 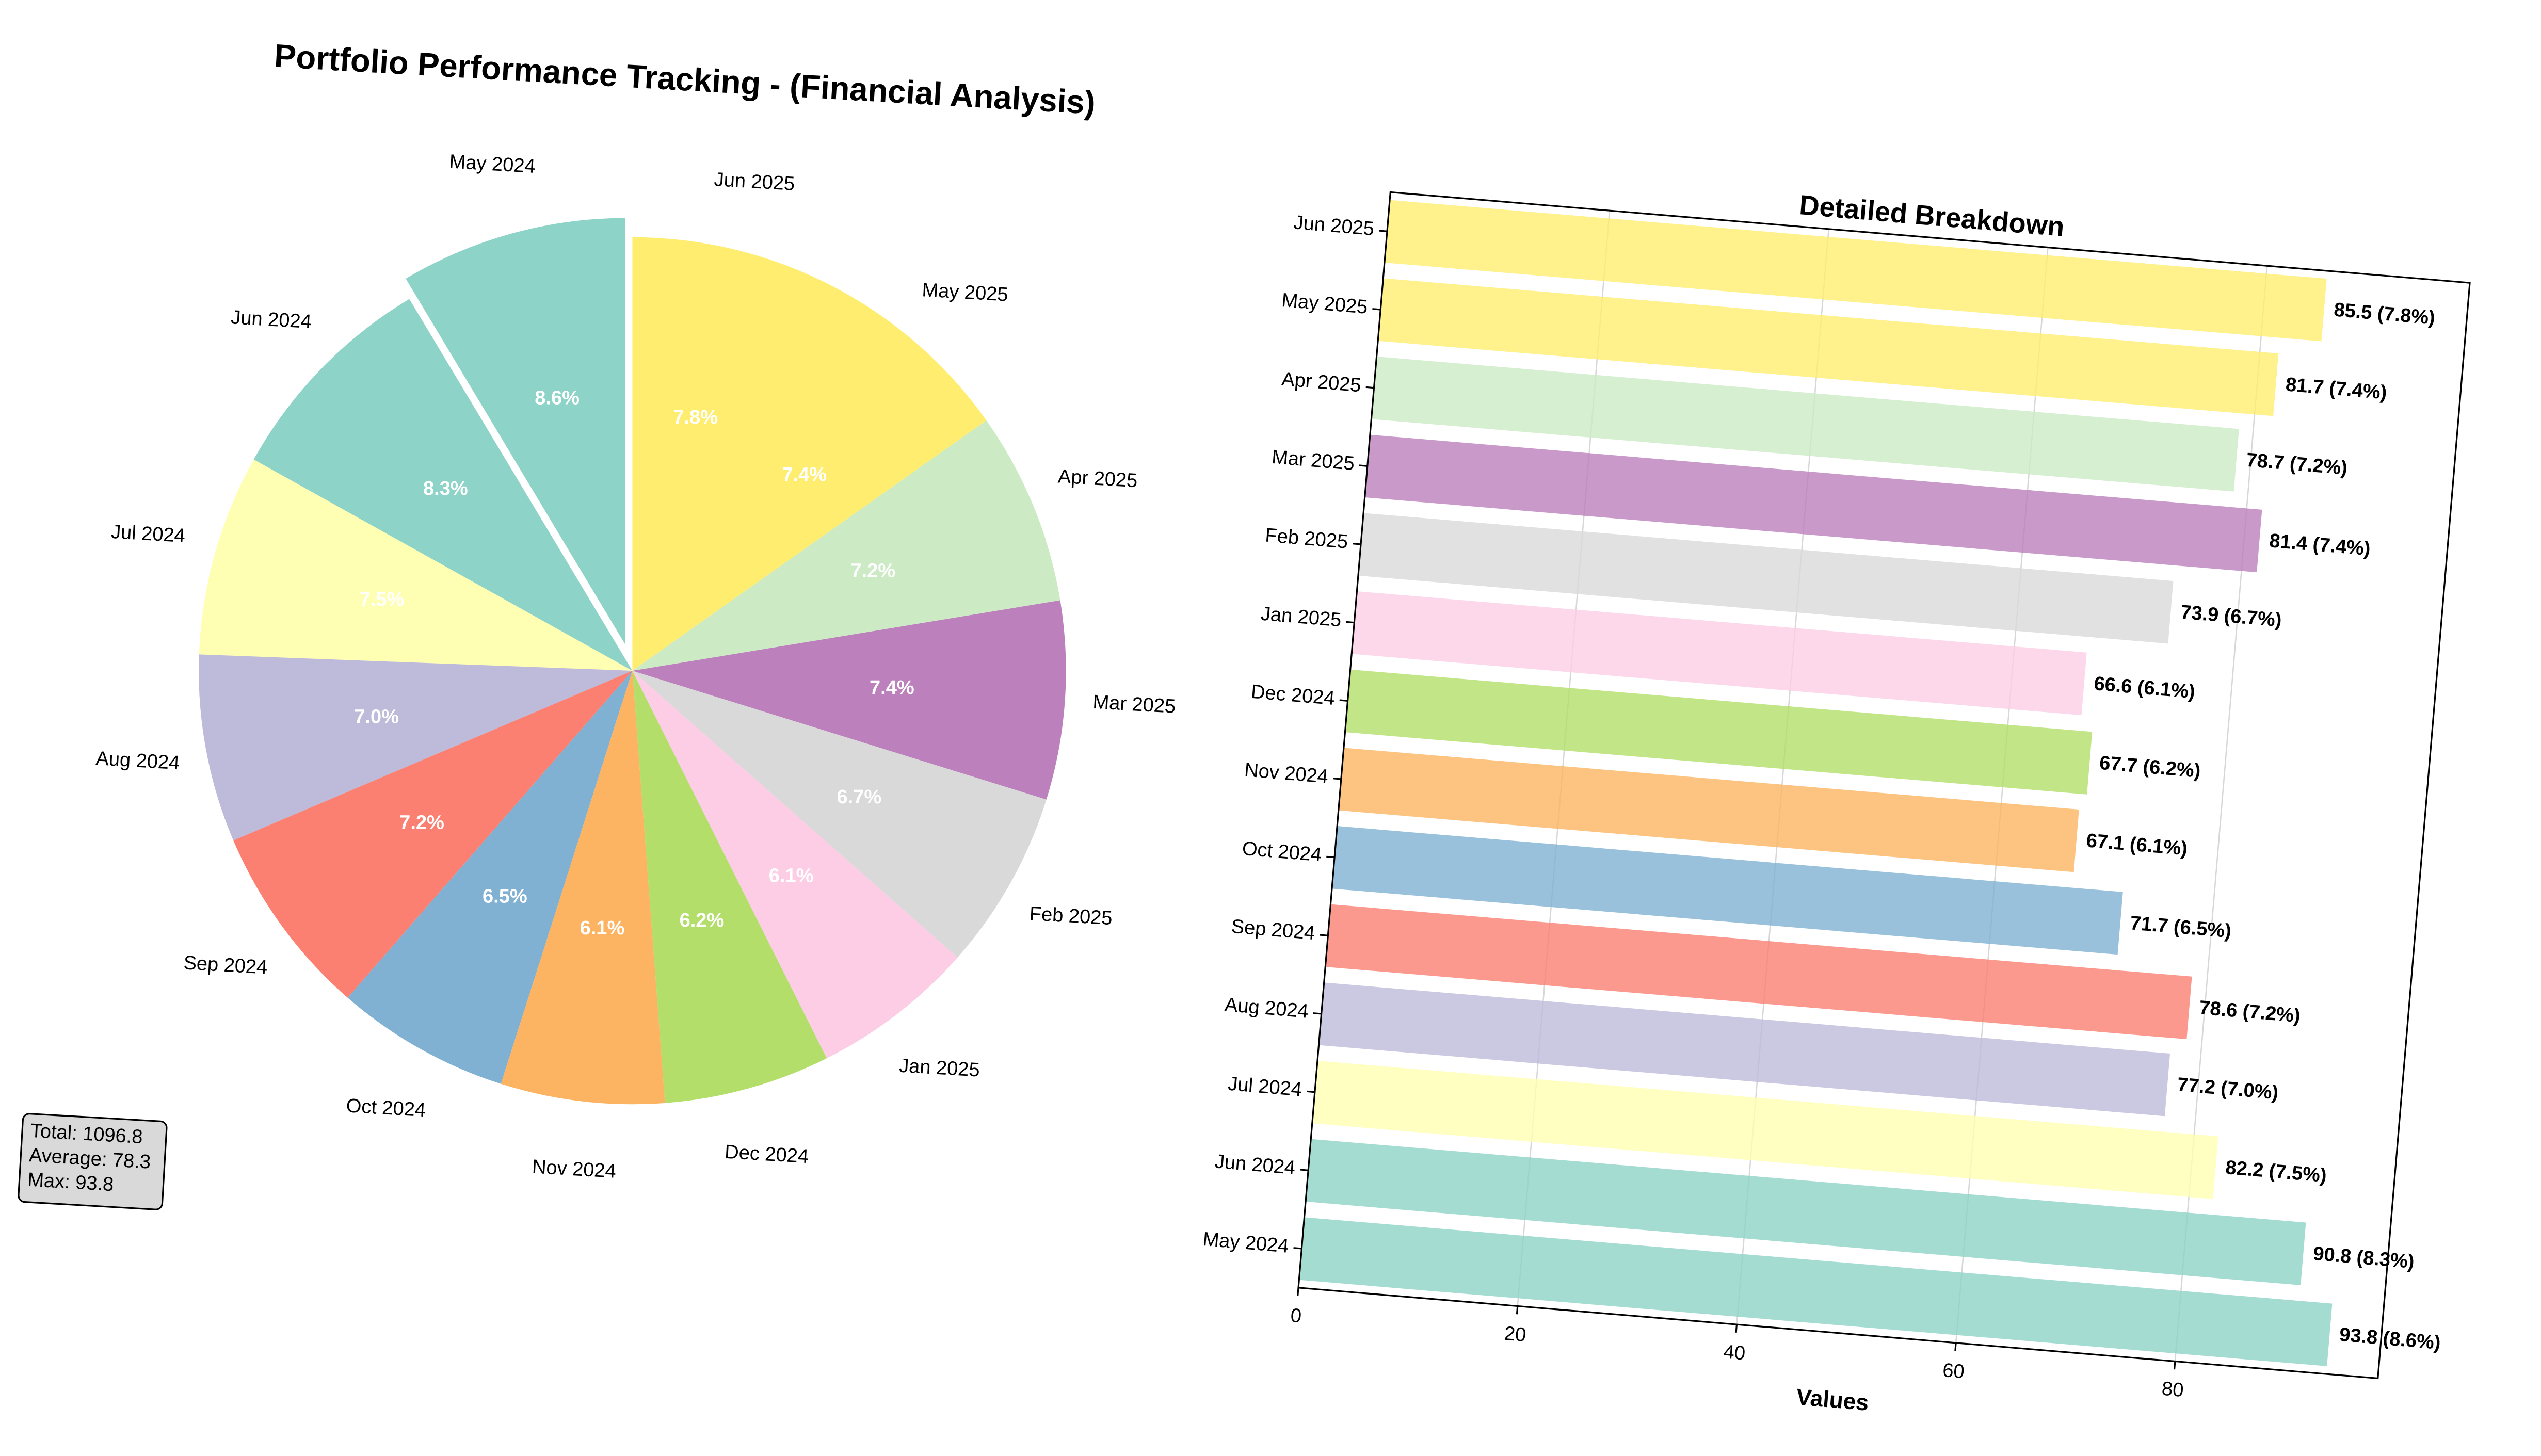 I want to click on y-tick-label: Sep 2024, so click(x=1273, y=930).